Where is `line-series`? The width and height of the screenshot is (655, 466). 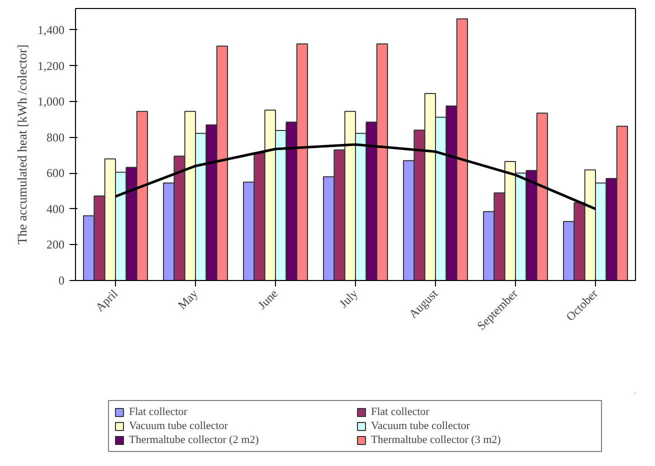
line-series is located at coordinates (355, 176).